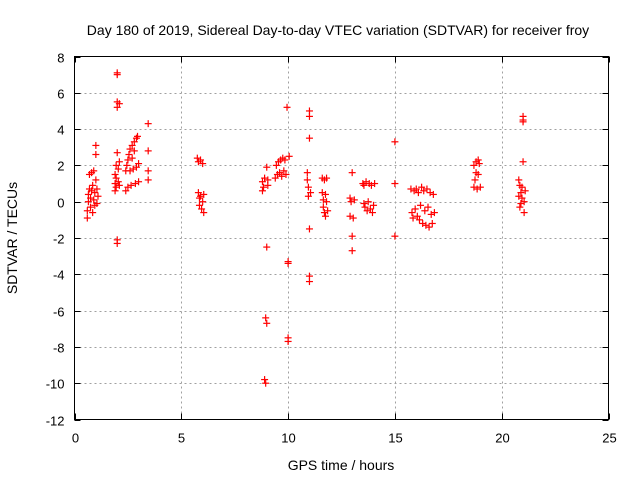 The image size is (640, 480). Describe the element at coordinates (55, 421) in the screenshot. I see `y-tick-label: -12` at that location.